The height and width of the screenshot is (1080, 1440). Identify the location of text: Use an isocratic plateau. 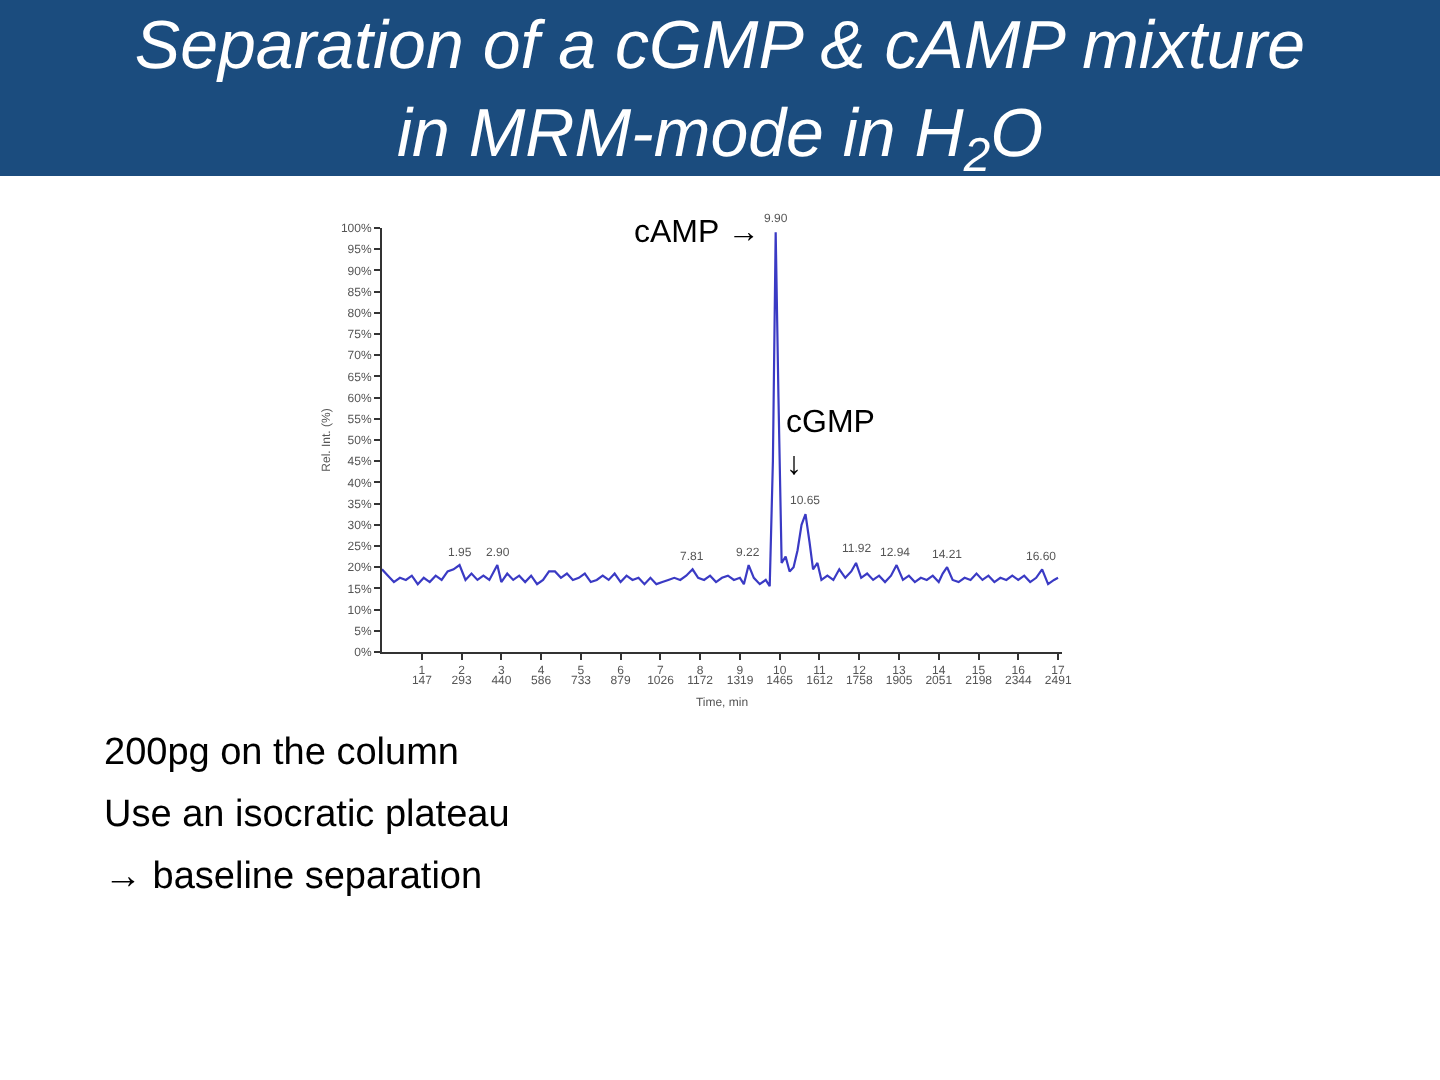
(307, 815).